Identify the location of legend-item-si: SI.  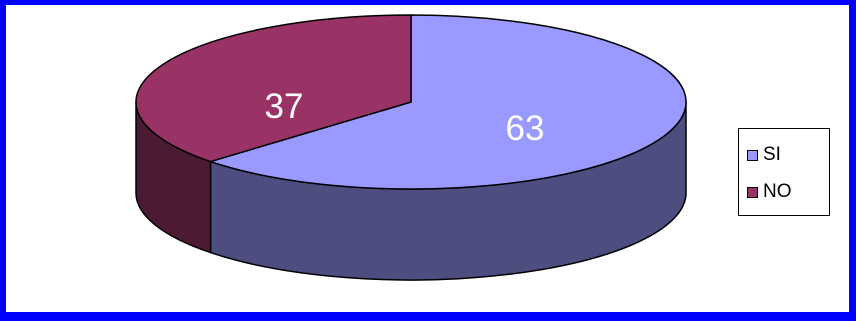
(764, 155).